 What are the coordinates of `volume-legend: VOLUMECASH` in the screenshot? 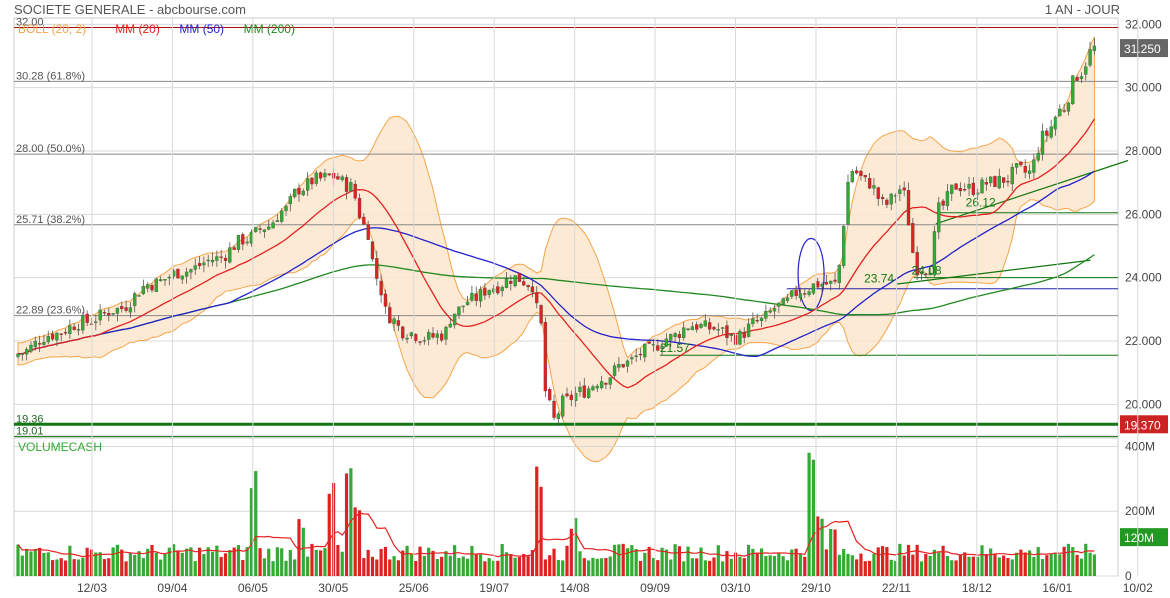 It's located at (60, 447).